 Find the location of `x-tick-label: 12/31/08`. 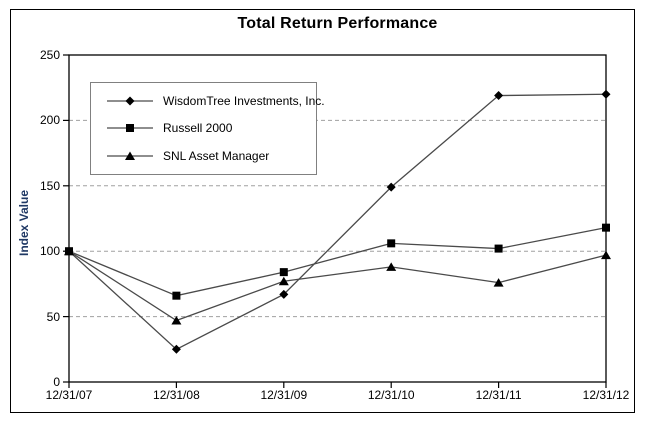

x-tick-label: 12/31/08 is located at coordinates (176, 395).